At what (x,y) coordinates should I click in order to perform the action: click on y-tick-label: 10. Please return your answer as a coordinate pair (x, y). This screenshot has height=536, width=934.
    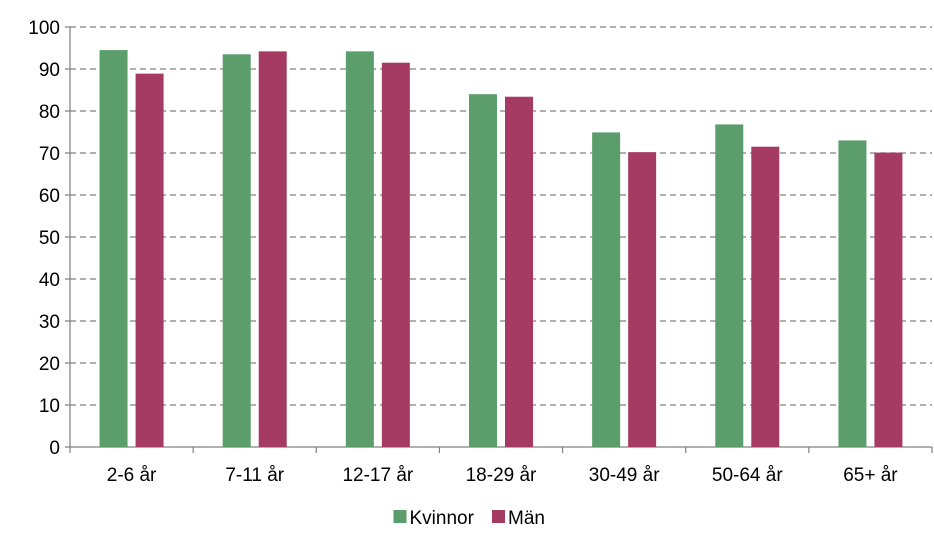
    Looking at the image, I should click on (49, 406).